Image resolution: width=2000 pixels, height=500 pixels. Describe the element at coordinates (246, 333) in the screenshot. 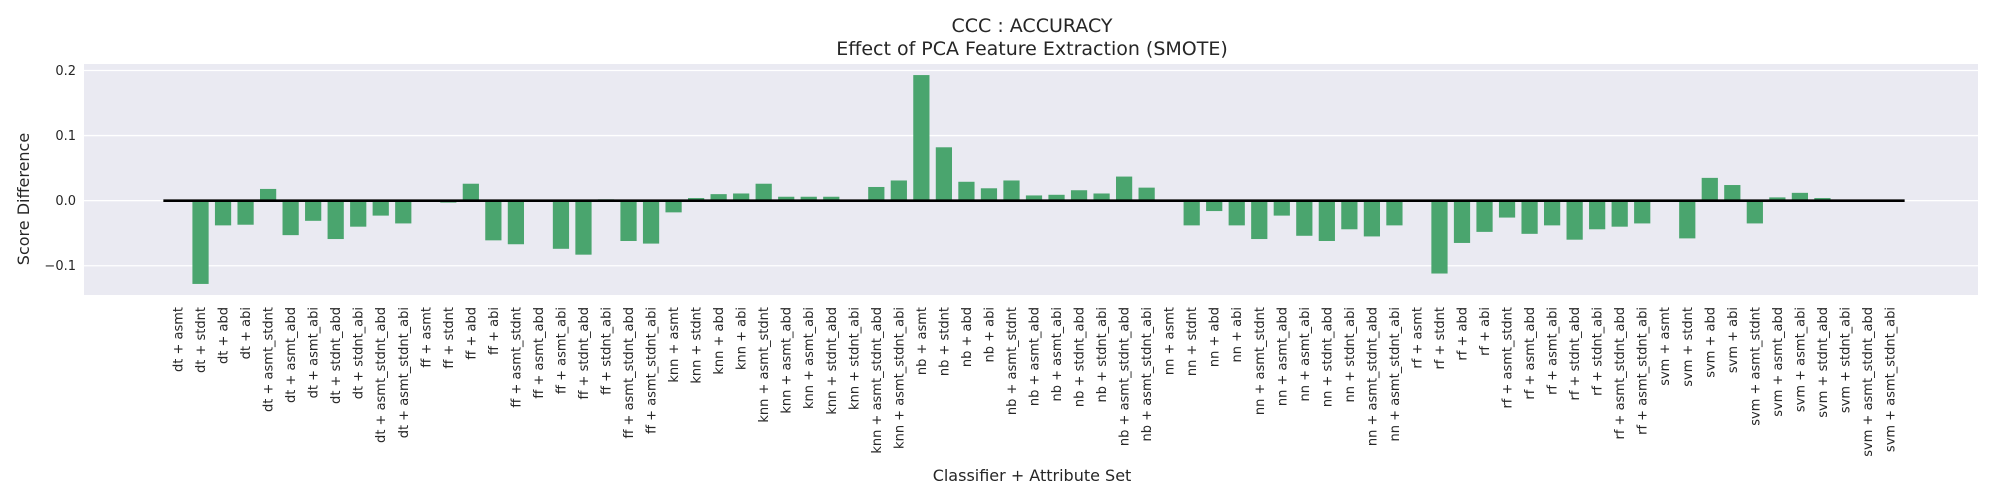

I see `x-tick-label: dt + abi` at that location.